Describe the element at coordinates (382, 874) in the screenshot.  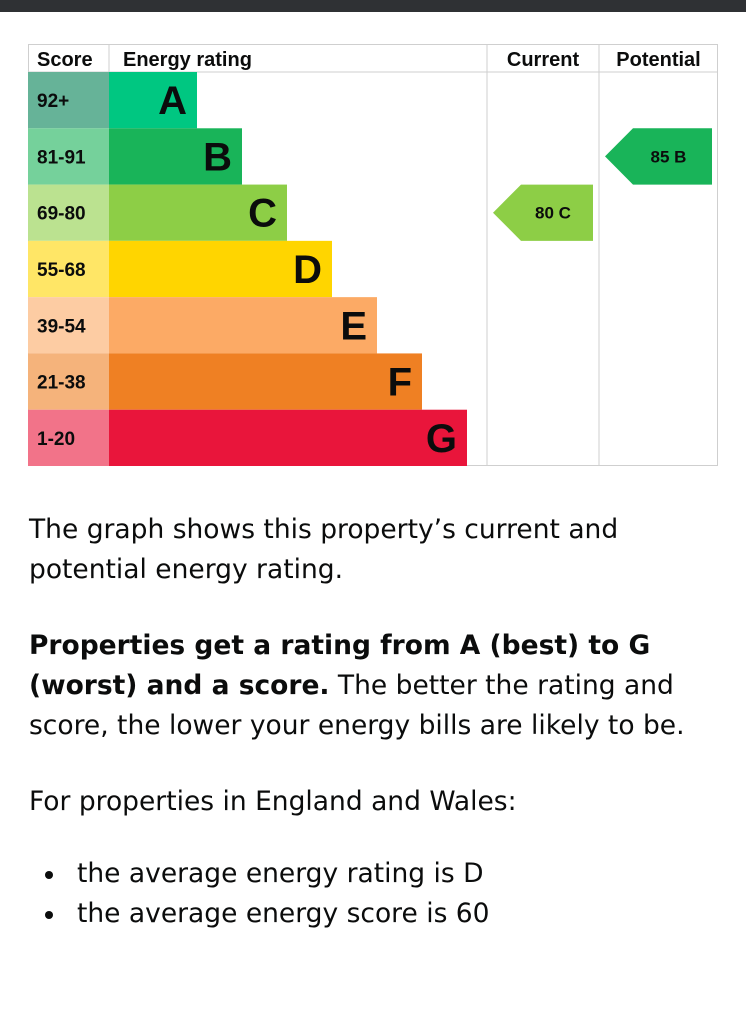
I see `average-rating-item: the average energy rating is D` at that location.